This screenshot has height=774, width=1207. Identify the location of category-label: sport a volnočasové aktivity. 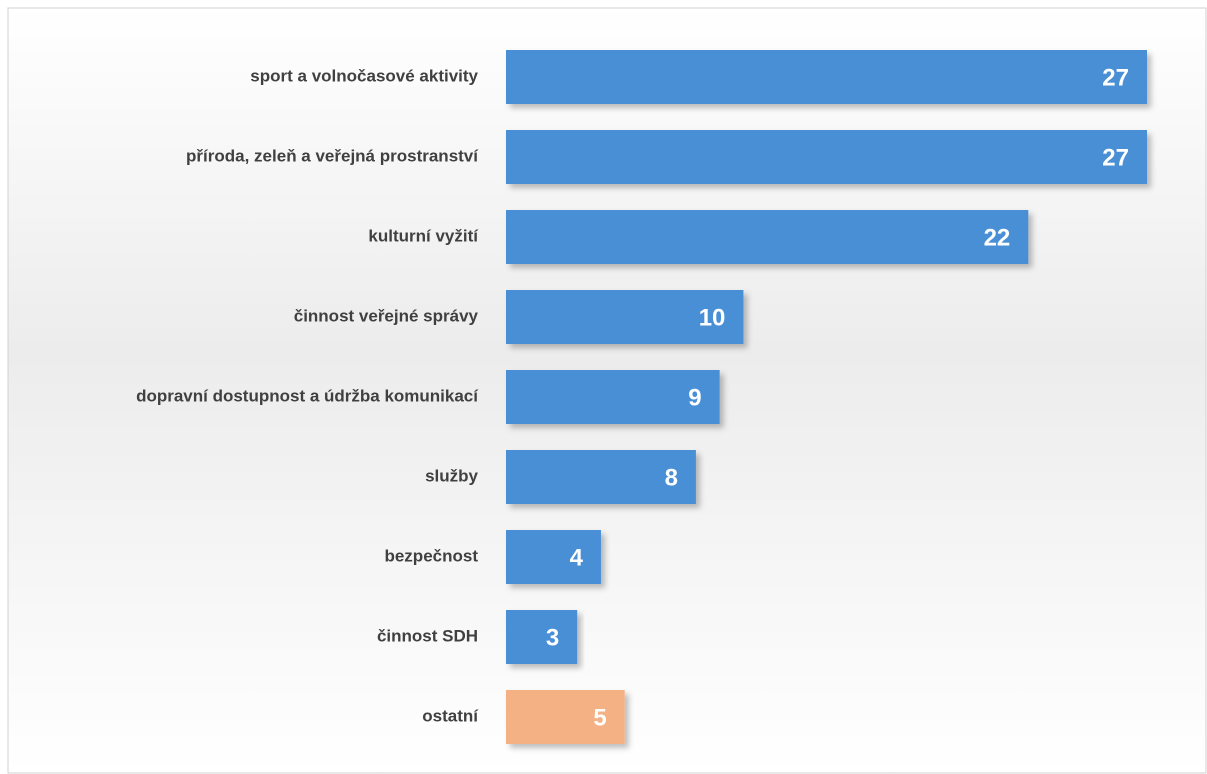
(364, 75).